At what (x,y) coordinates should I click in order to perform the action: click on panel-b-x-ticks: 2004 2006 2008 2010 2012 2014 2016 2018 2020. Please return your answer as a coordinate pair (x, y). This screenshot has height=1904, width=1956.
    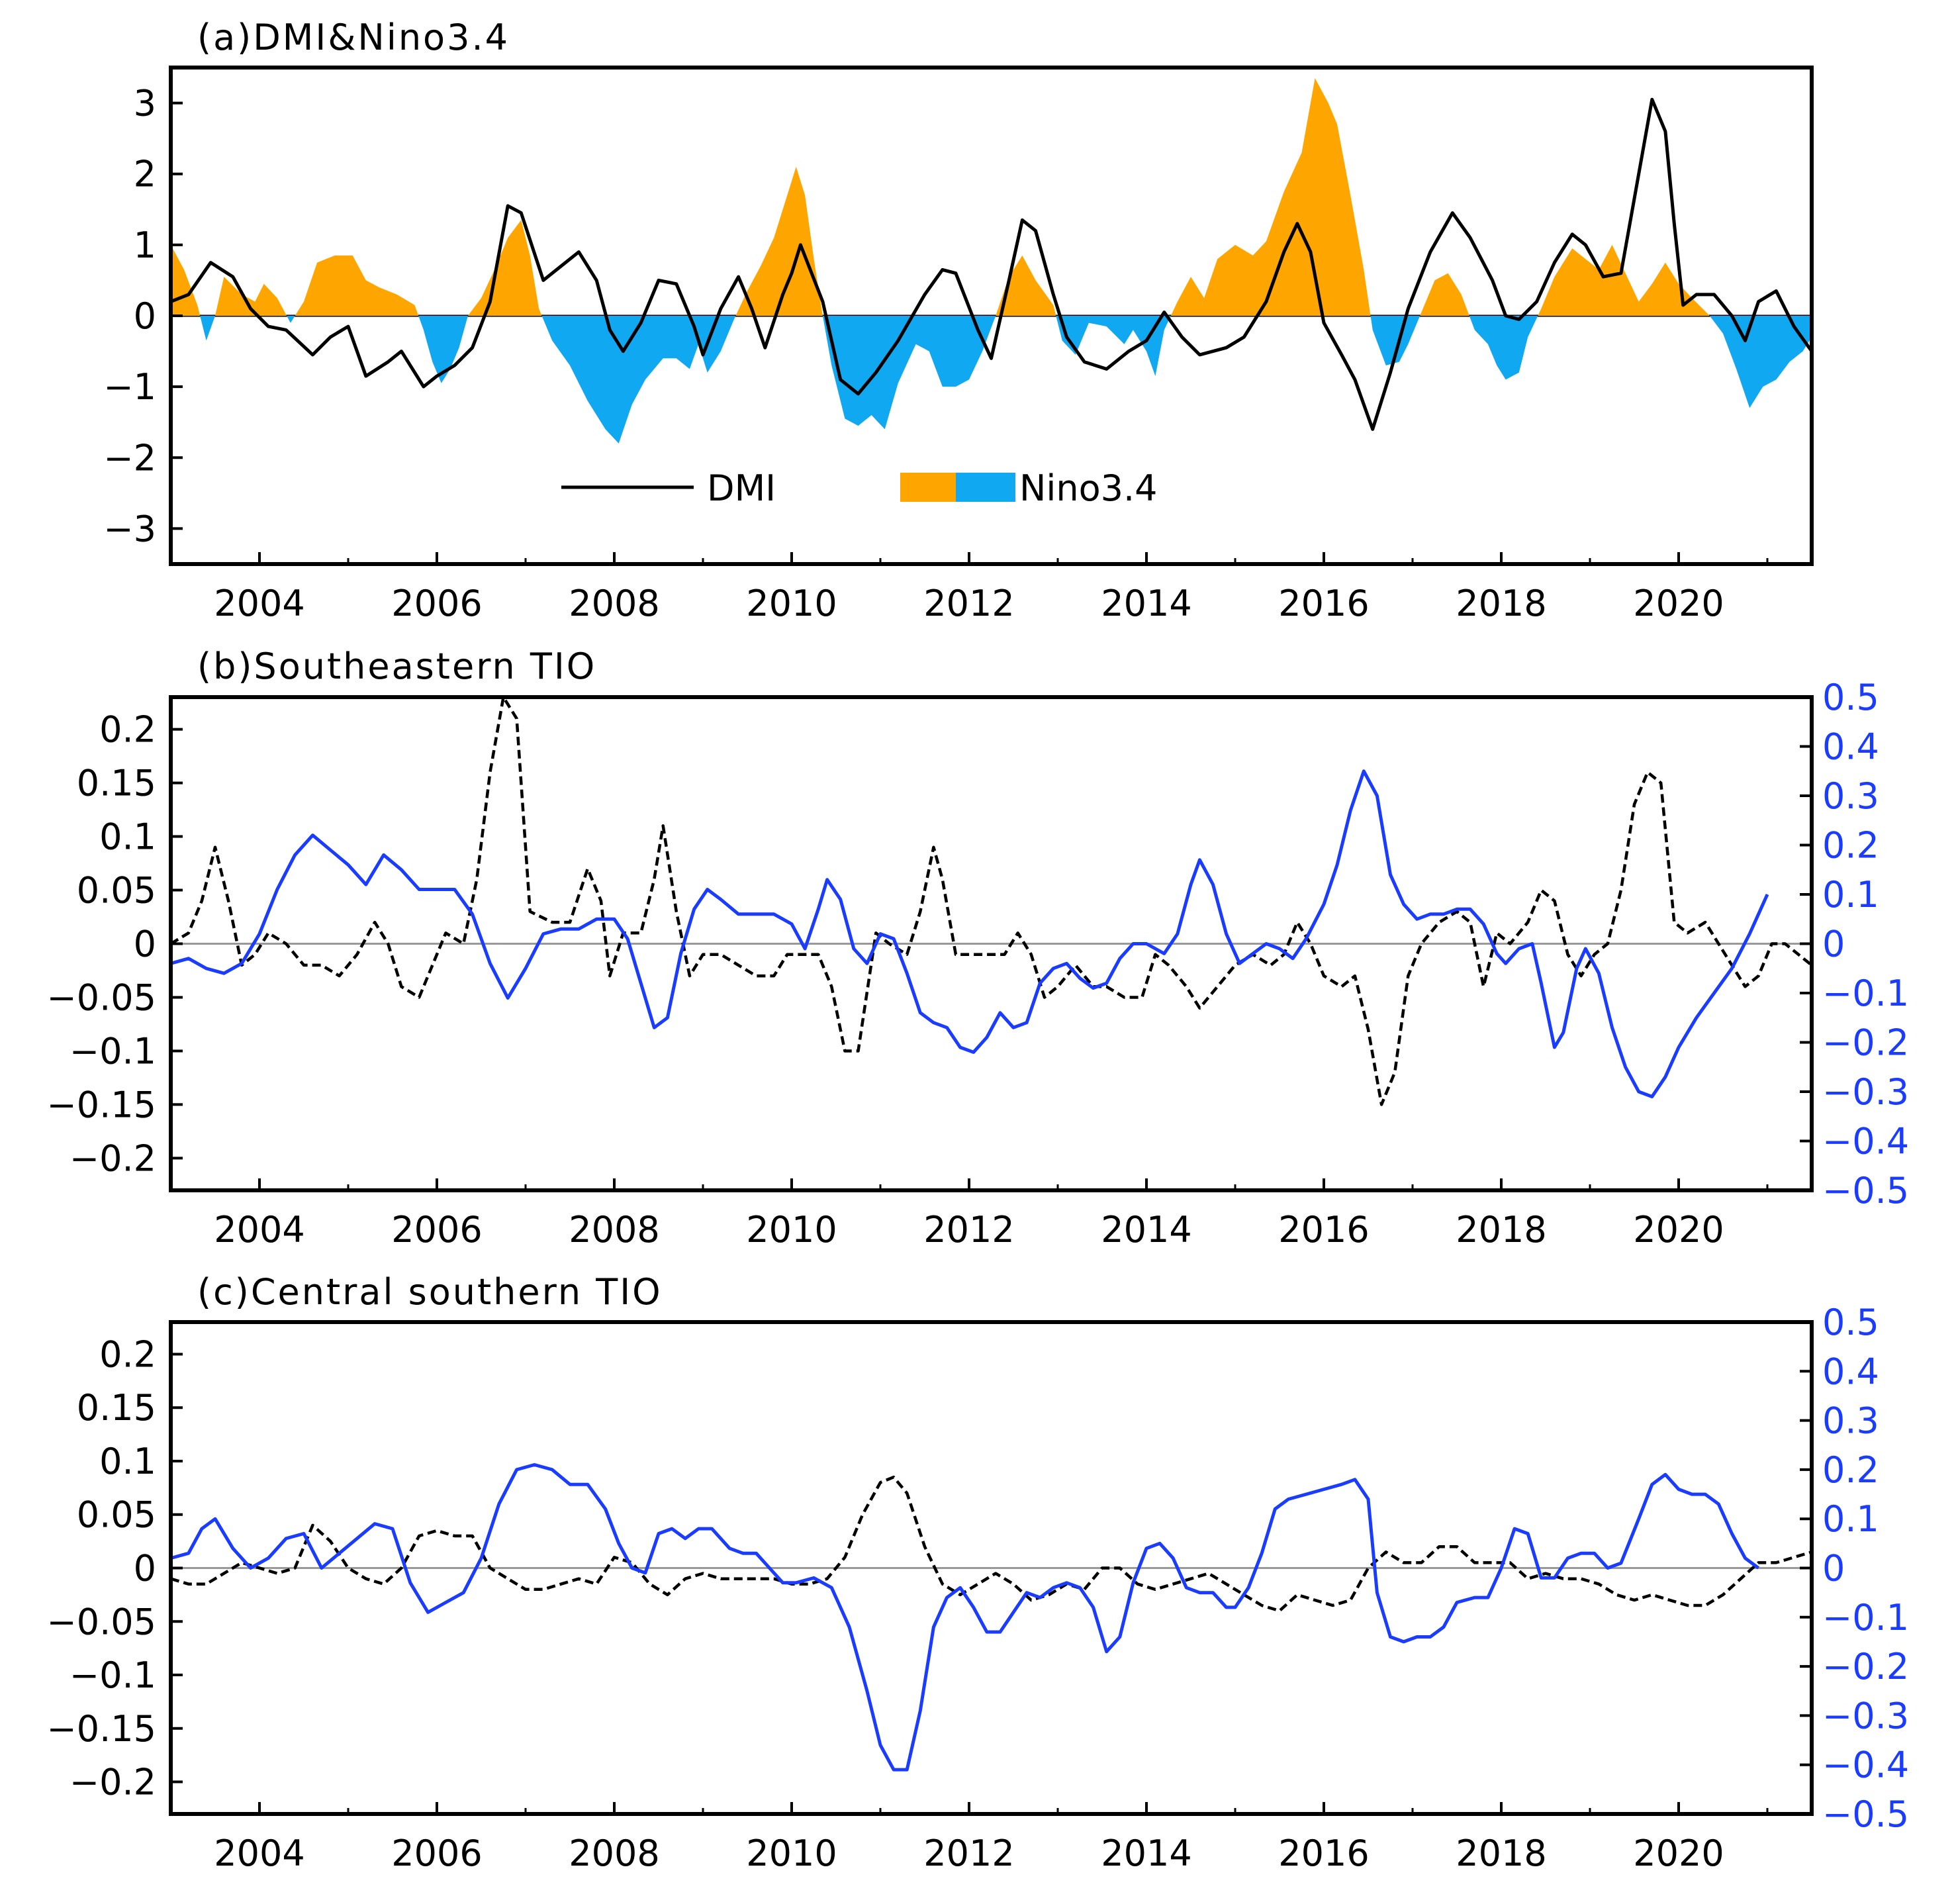
    Looking at the image, I should click on (969, 1214).